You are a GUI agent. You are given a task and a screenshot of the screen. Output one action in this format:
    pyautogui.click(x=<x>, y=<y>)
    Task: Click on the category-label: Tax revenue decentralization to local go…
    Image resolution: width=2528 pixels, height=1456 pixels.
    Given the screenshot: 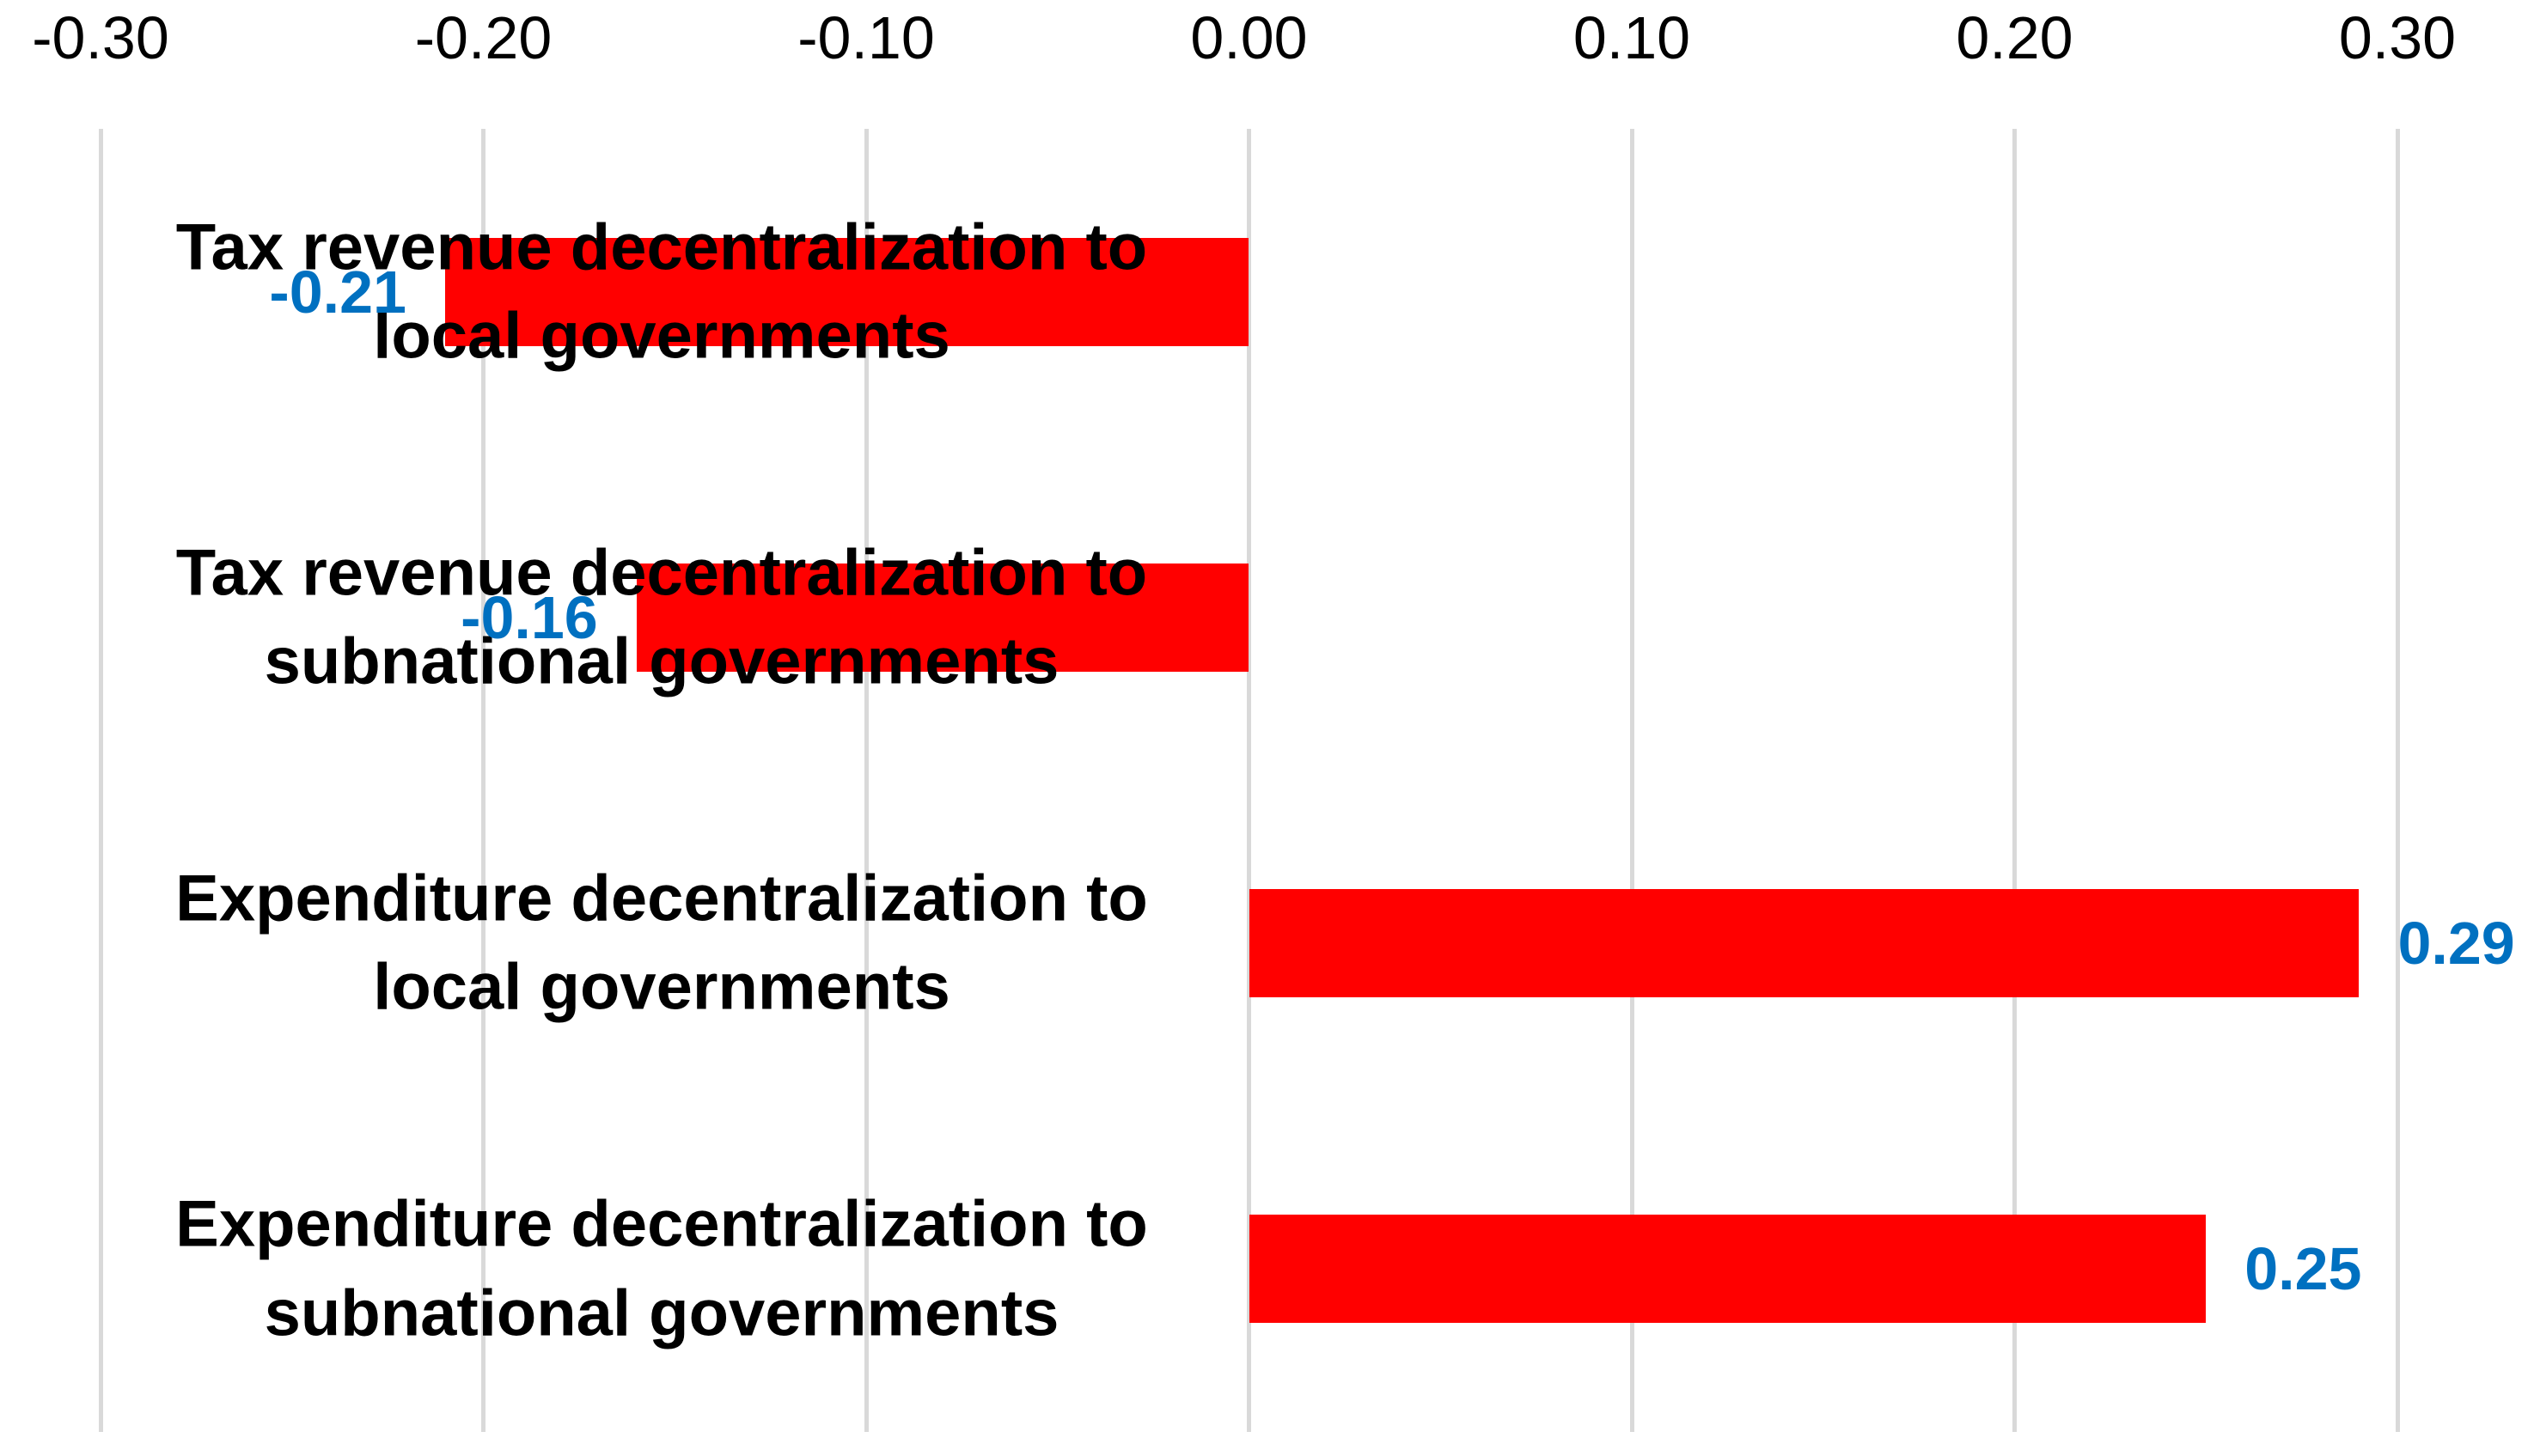 What is the action you would take?
    pyautogui.click(x=661, y=291)
    